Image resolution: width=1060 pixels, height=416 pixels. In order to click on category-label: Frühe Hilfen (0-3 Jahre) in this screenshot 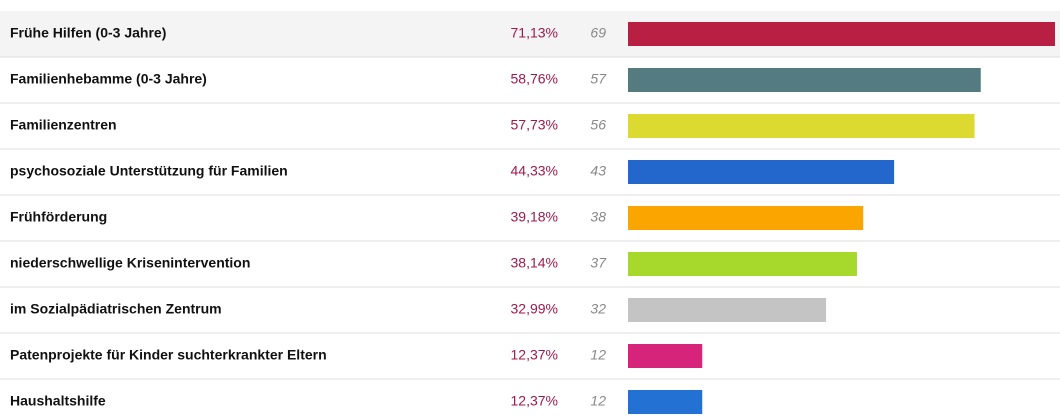, I will do `click(88, 33)`.